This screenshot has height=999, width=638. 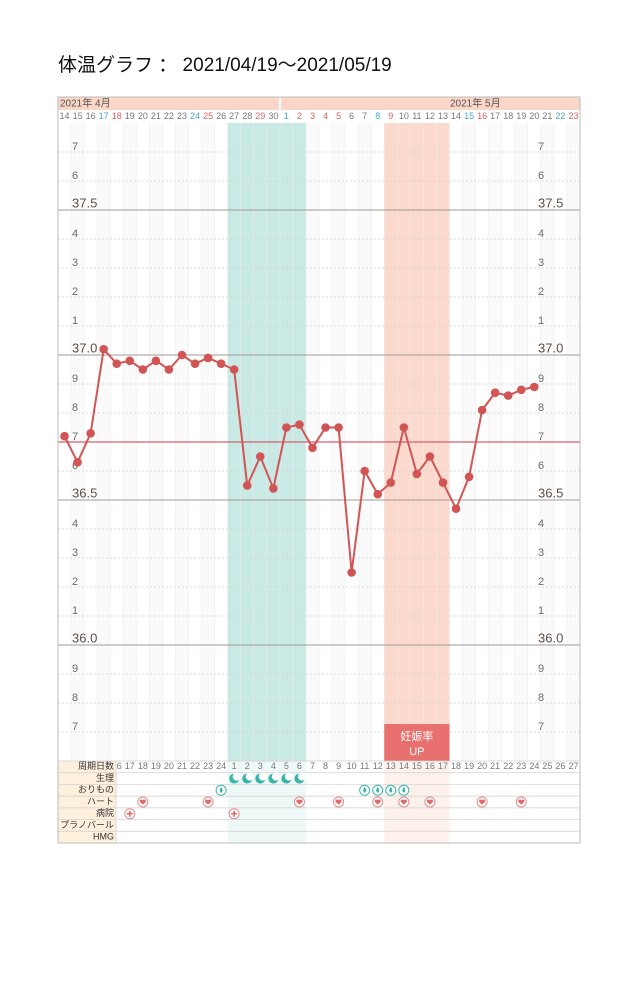 I want to click on period-band-table, so click(x=266, y=802).